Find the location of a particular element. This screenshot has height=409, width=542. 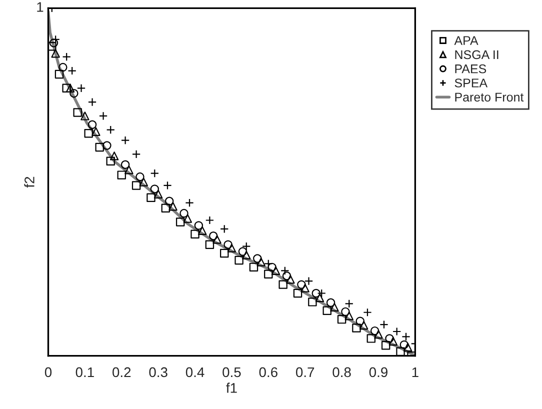

x-tick-label: 0.7 is located at coordinates (305, 372).